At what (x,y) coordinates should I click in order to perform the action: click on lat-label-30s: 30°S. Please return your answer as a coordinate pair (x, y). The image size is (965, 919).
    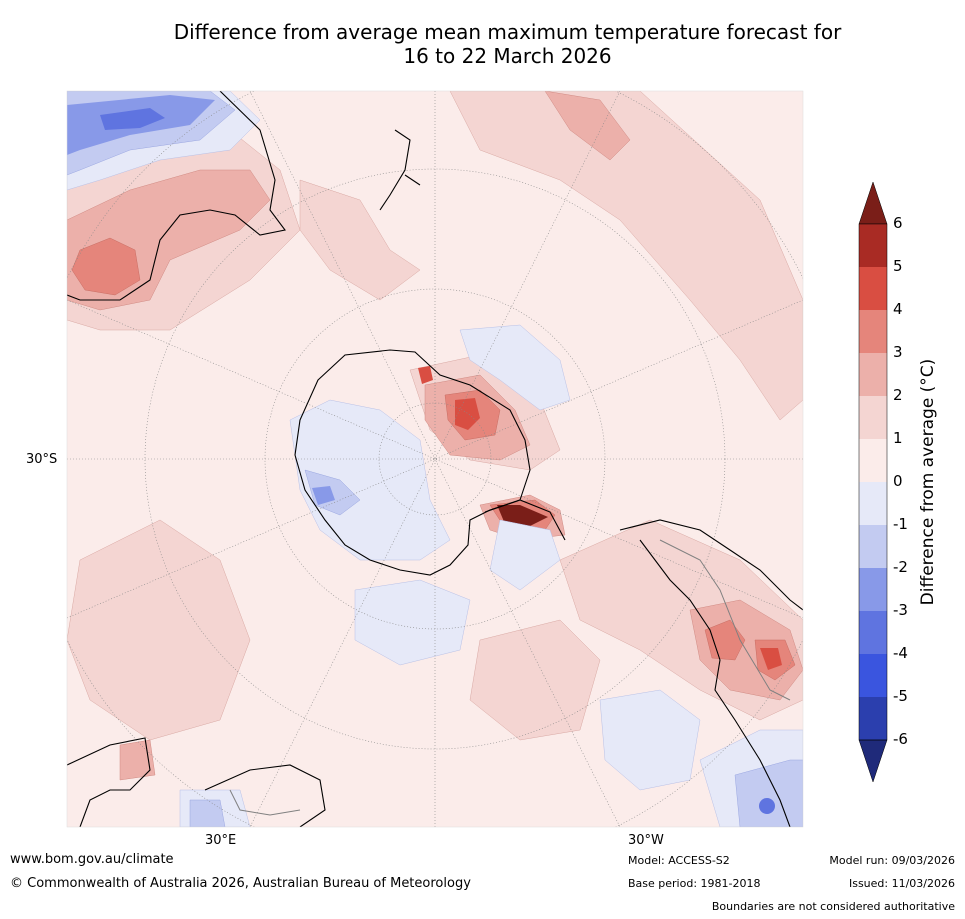
    Looking at the image, I should click on (42, 459).